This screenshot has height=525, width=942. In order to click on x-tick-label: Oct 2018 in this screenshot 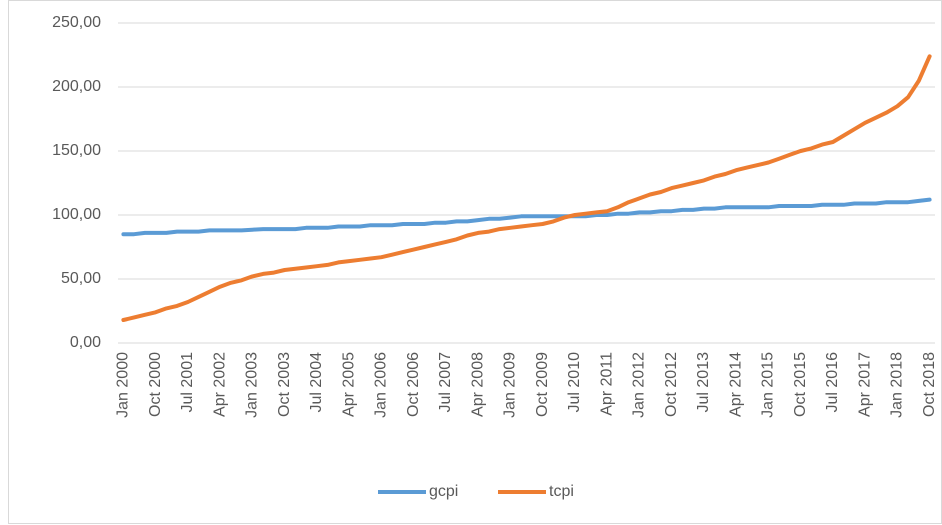, I will do `click(929, 384)`.